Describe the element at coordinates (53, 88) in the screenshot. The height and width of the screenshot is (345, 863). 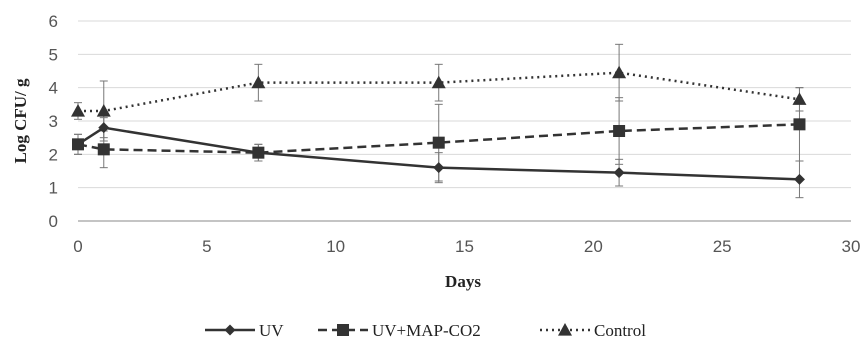
I see `y-tick-label: 4` at that location.